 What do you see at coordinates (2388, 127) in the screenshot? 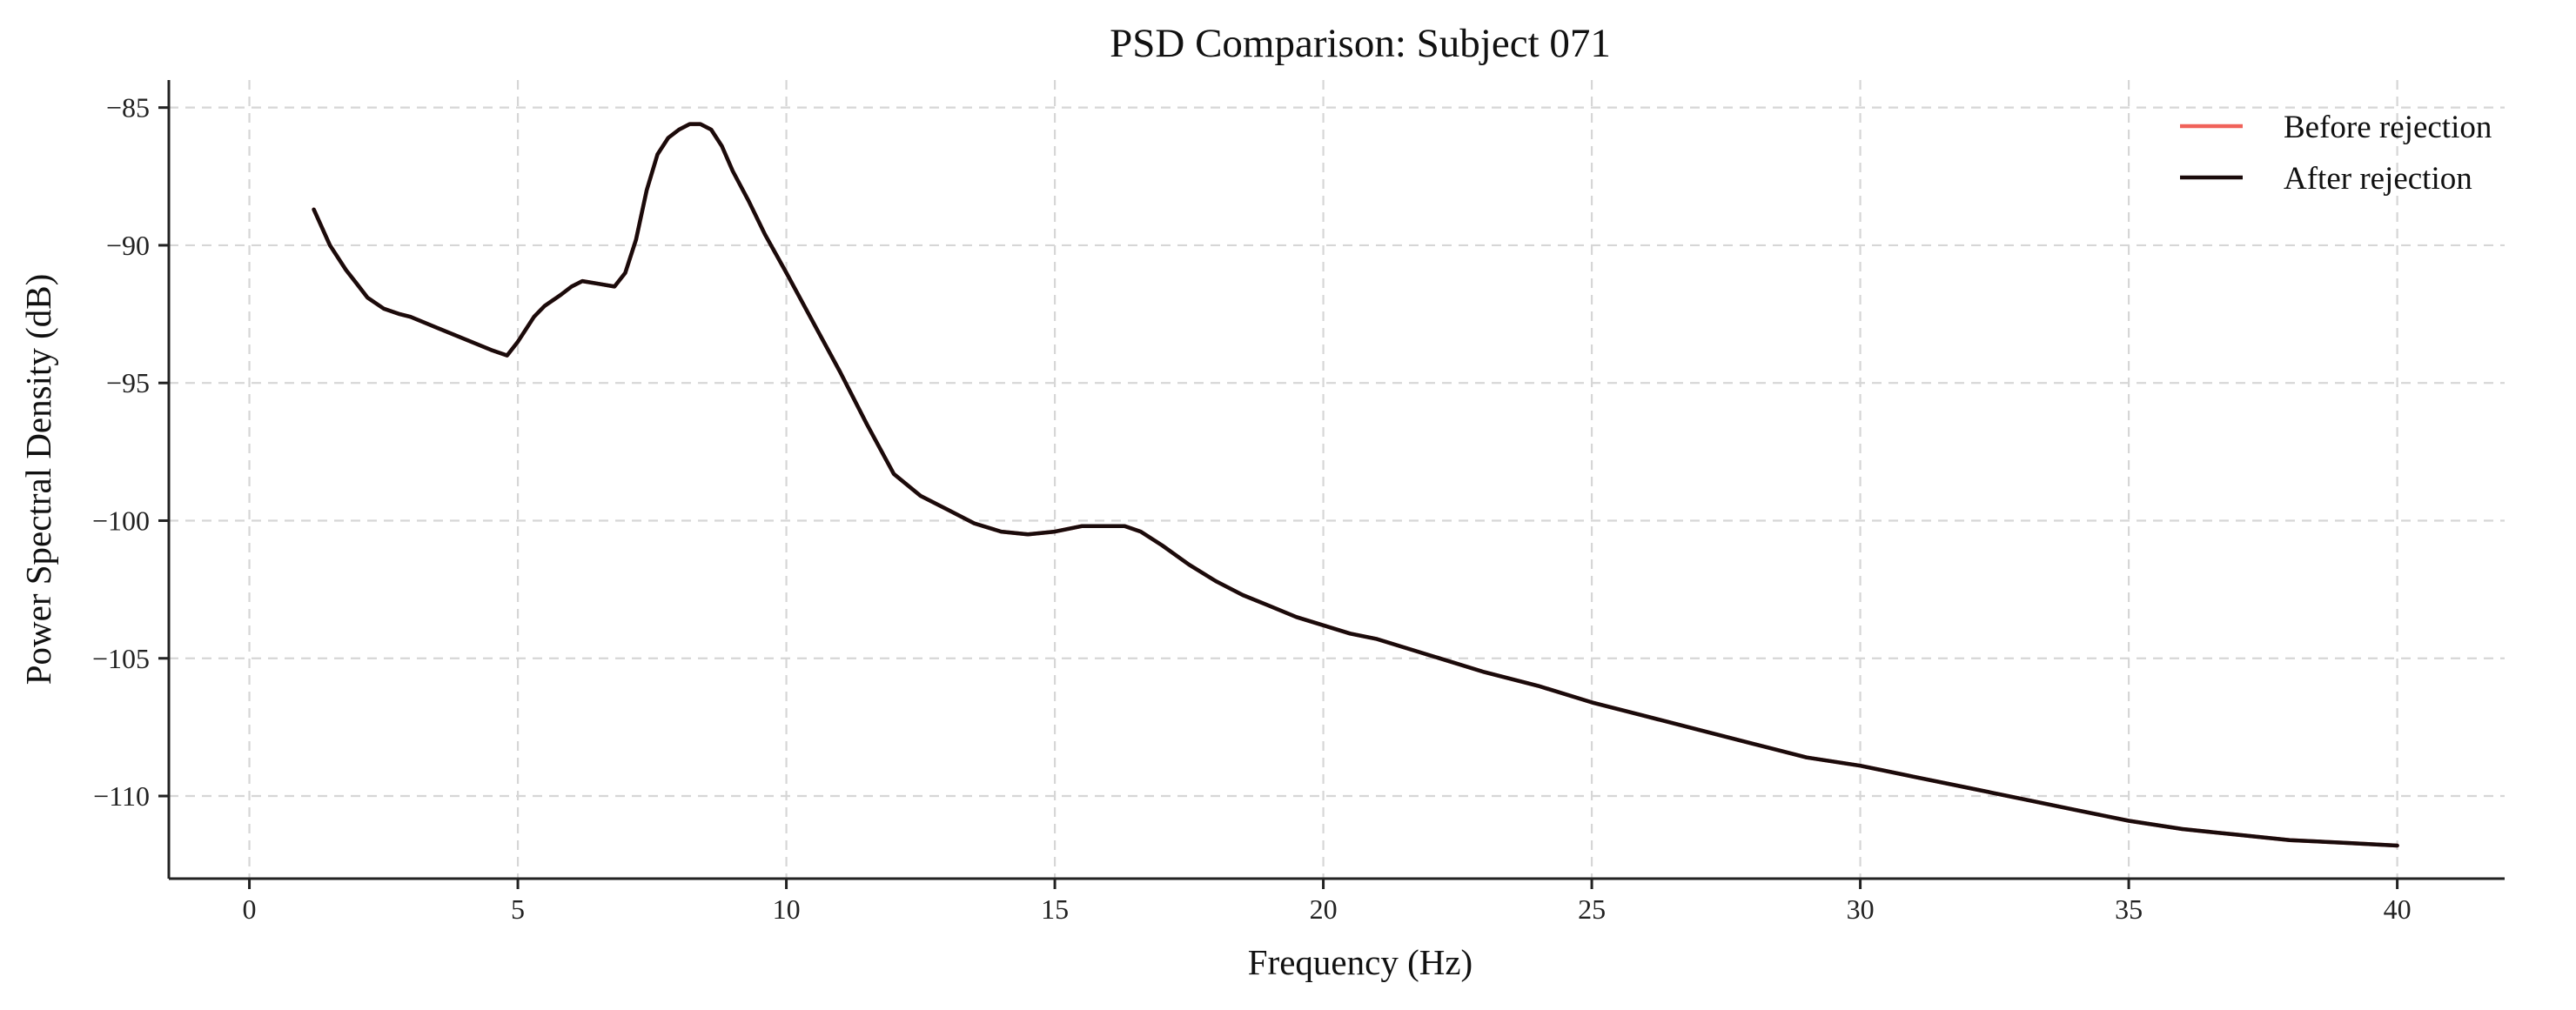
I see `legend-label-before: Before rejection` at bounding box center [2388, 127].